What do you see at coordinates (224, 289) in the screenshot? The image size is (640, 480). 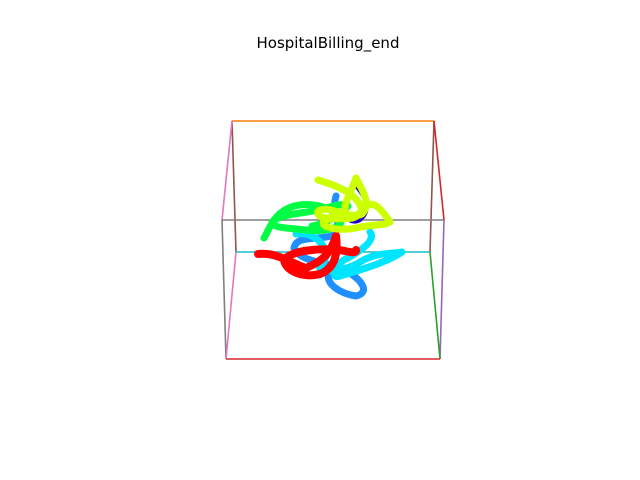 I see `box-edge-front-left` at bounding box center [224, 289].